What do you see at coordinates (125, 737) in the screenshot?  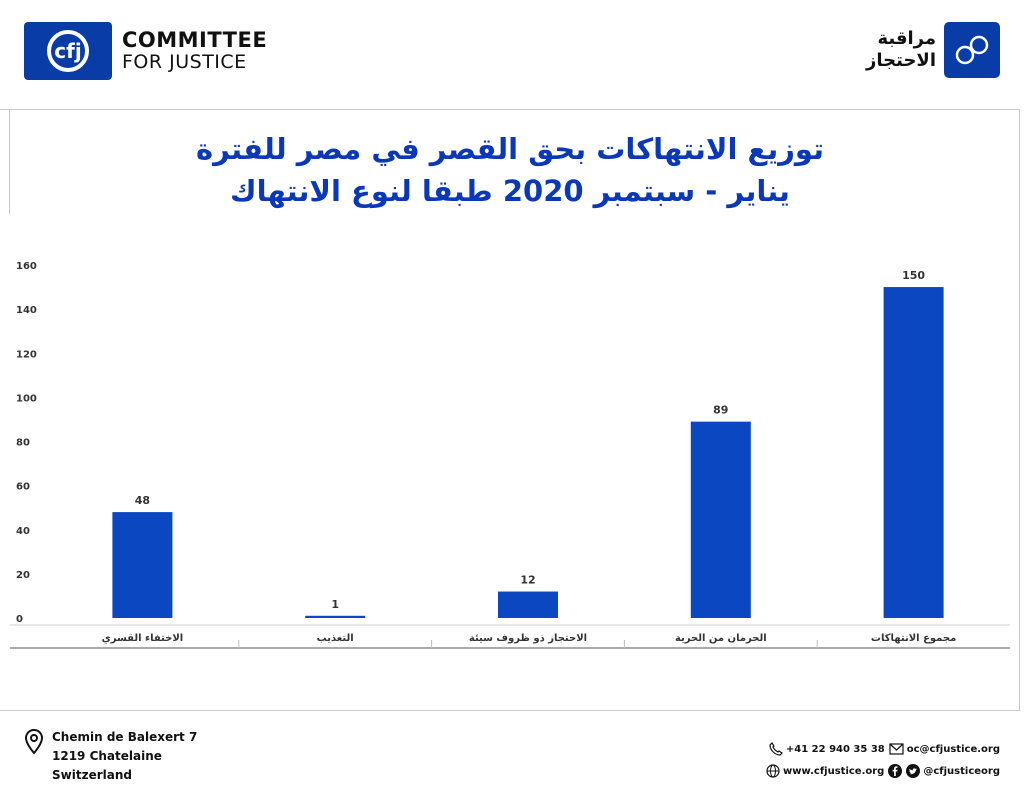 I see `address-line1: Chemin de Balexert 7` at bounding box center [125, 737].